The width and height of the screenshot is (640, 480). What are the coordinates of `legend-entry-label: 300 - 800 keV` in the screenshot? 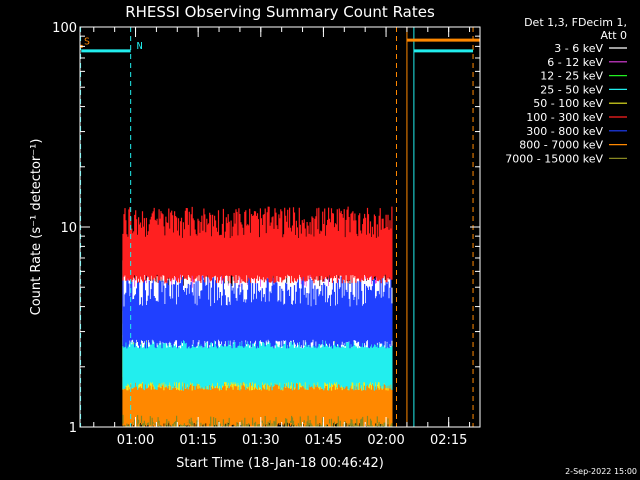 It's located at (564, 131).